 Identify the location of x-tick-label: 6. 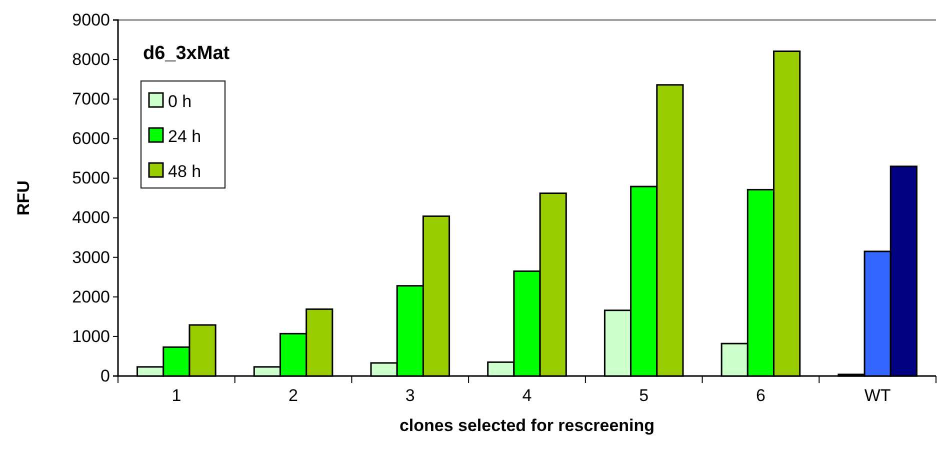
(761, 395).